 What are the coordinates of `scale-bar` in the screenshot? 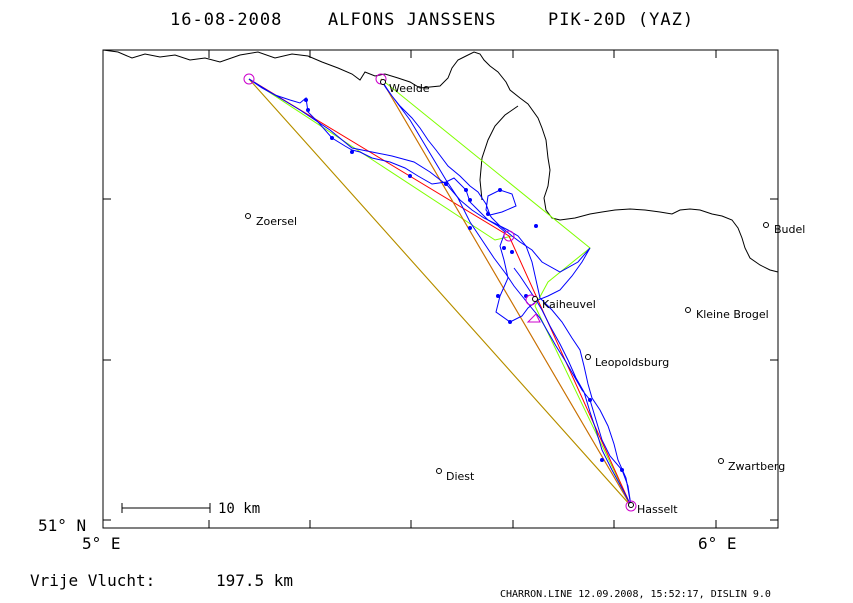 It's located at (166, 508).